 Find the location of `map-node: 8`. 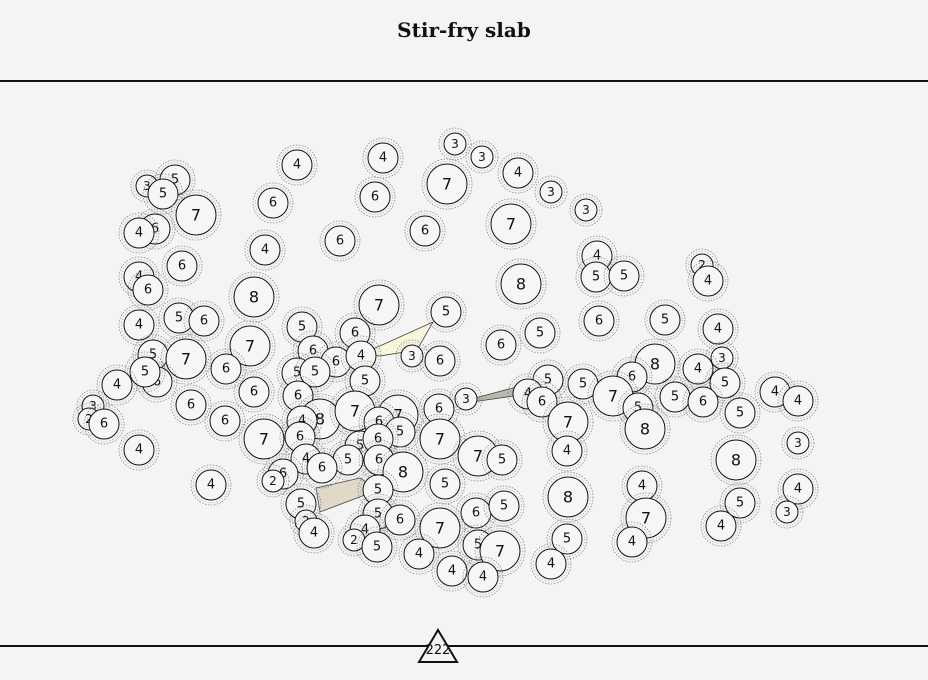

map-node: 8 is located at coordinates (645, 429).